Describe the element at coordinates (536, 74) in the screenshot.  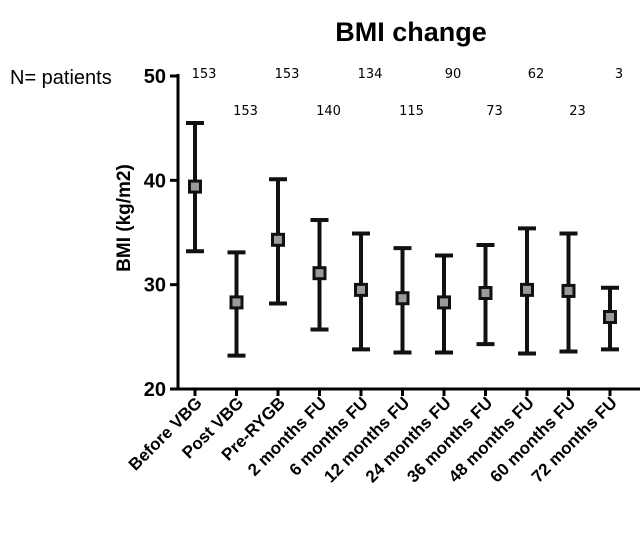
I see `patient-count: 62` at that location.